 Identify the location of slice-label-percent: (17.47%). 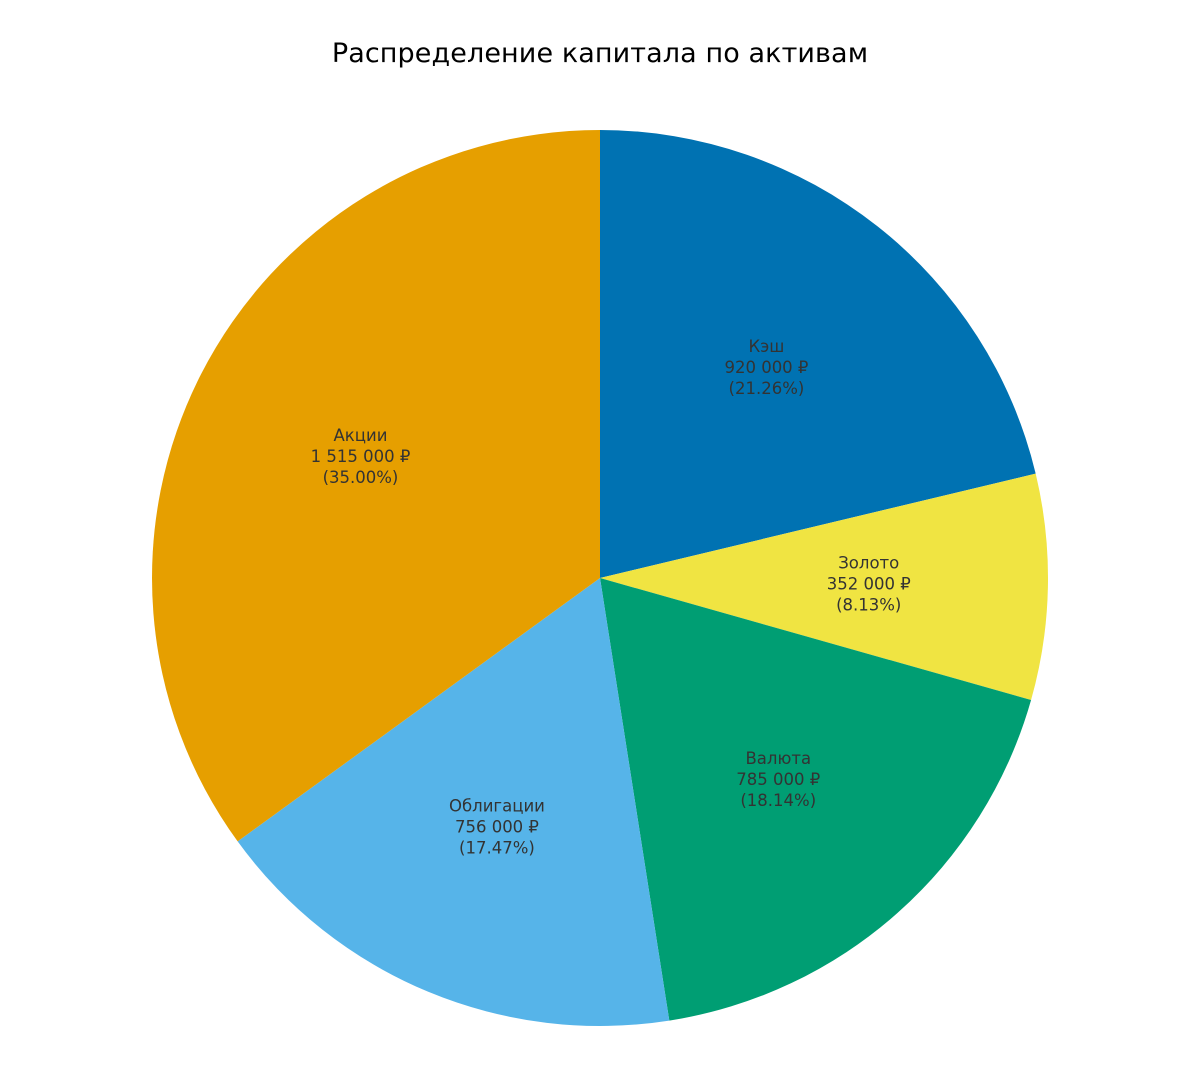
(497, 847).